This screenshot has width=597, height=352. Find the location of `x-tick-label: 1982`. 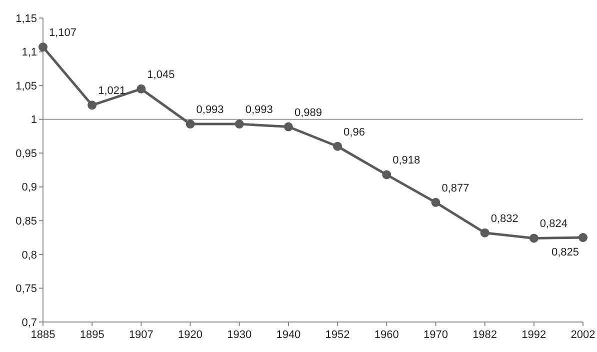

x-tick-label: 1982 is located at coordinates (485, 335).